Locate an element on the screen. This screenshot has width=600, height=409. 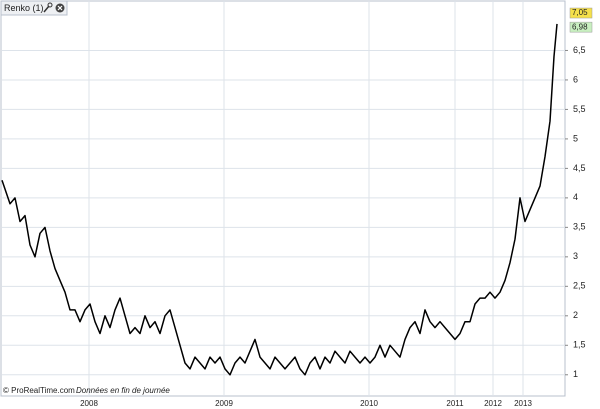
x-tick-label: 2010 is located at coordinates (369, 403).